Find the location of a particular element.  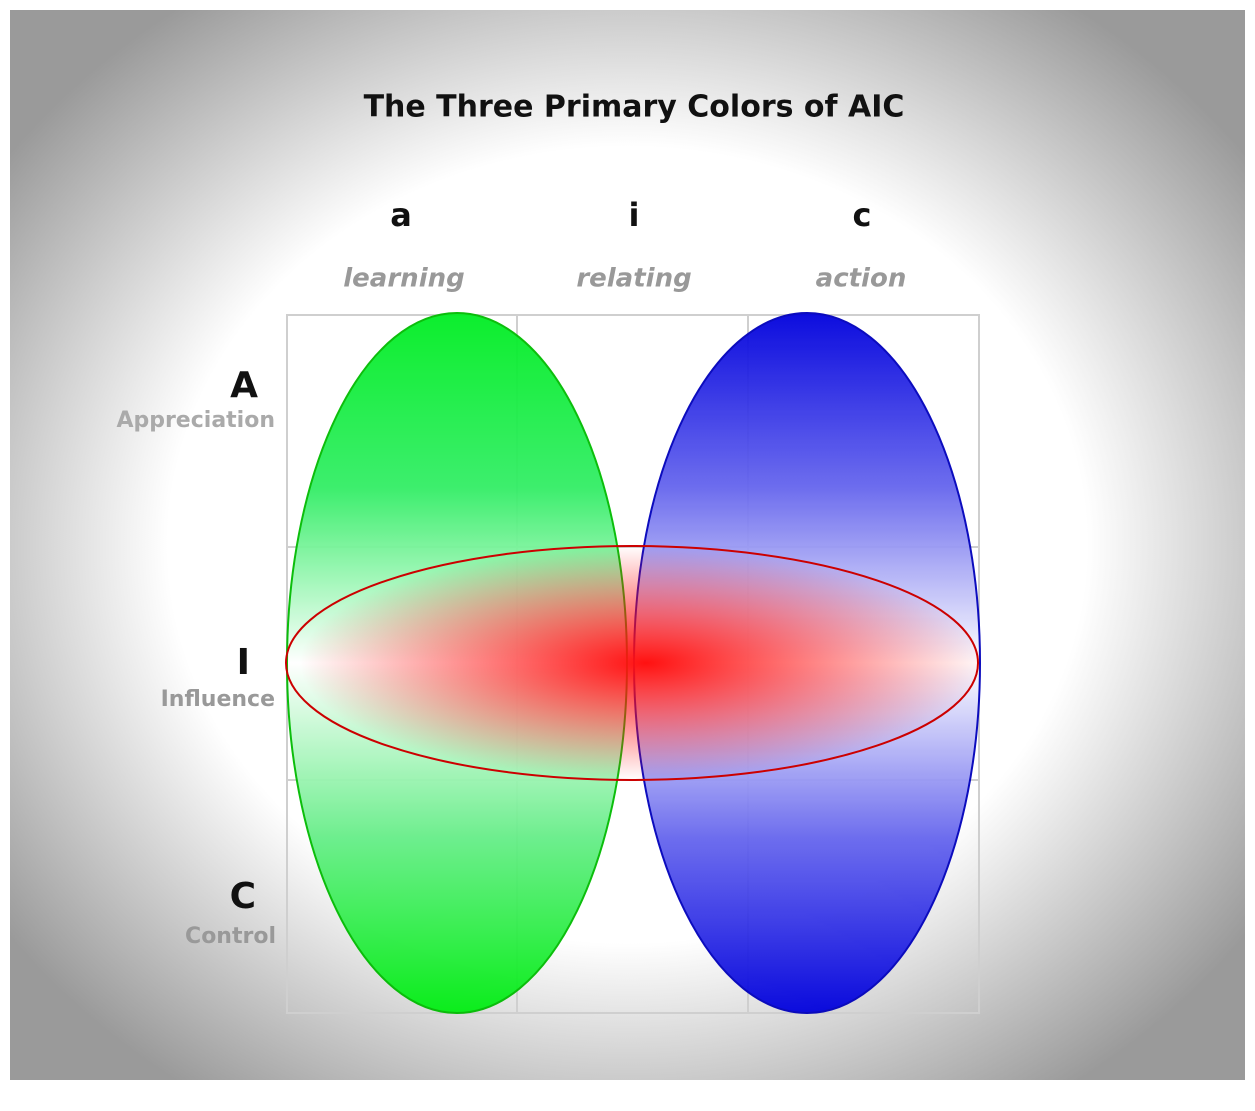

column-letter: a is located at coordinates (401, 215).